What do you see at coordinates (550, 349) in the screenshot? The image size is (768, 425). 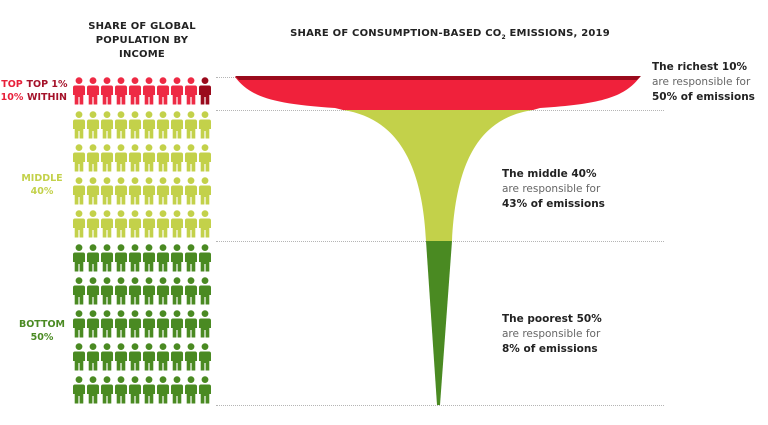 I see `annotation-bottom-line3: 8% of emissions` at bounding box center [550, 349].